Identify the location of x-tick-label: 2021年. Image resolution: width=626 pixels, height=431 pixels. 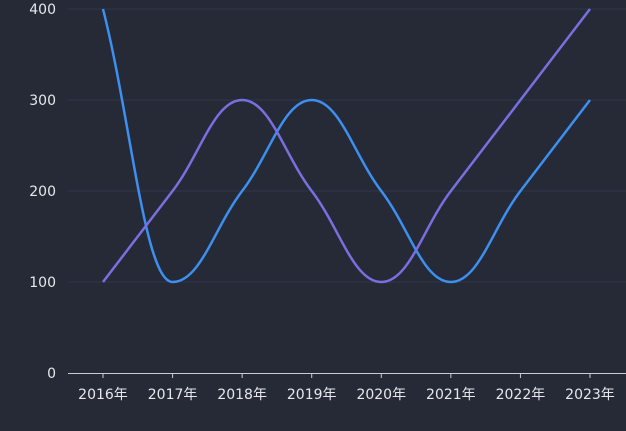
(451, 395).